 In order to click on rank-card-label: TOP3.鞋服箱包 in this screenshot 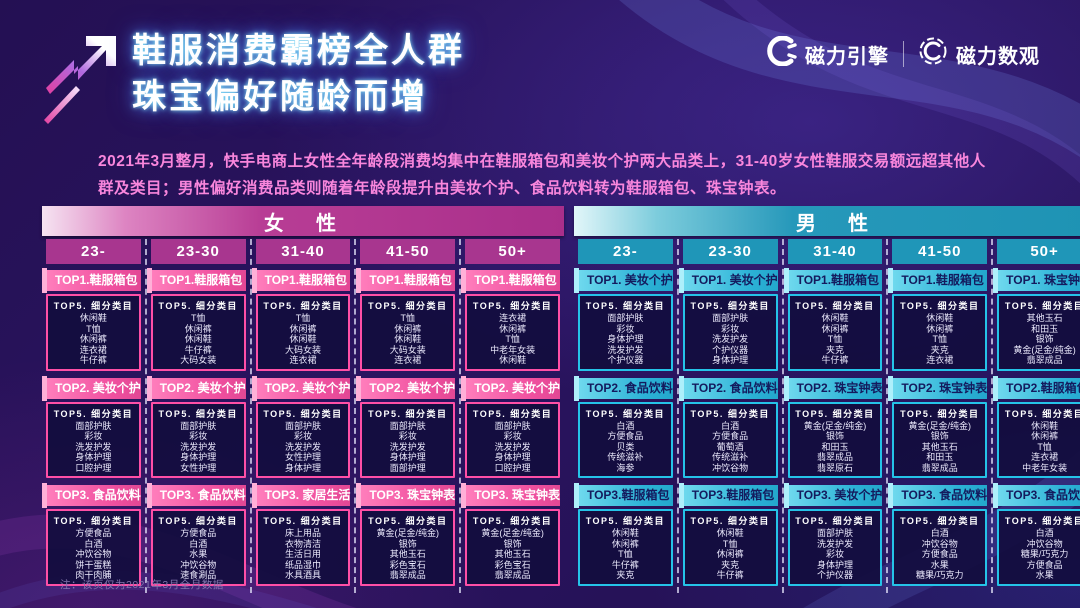, I will do `click(728, 495)`.